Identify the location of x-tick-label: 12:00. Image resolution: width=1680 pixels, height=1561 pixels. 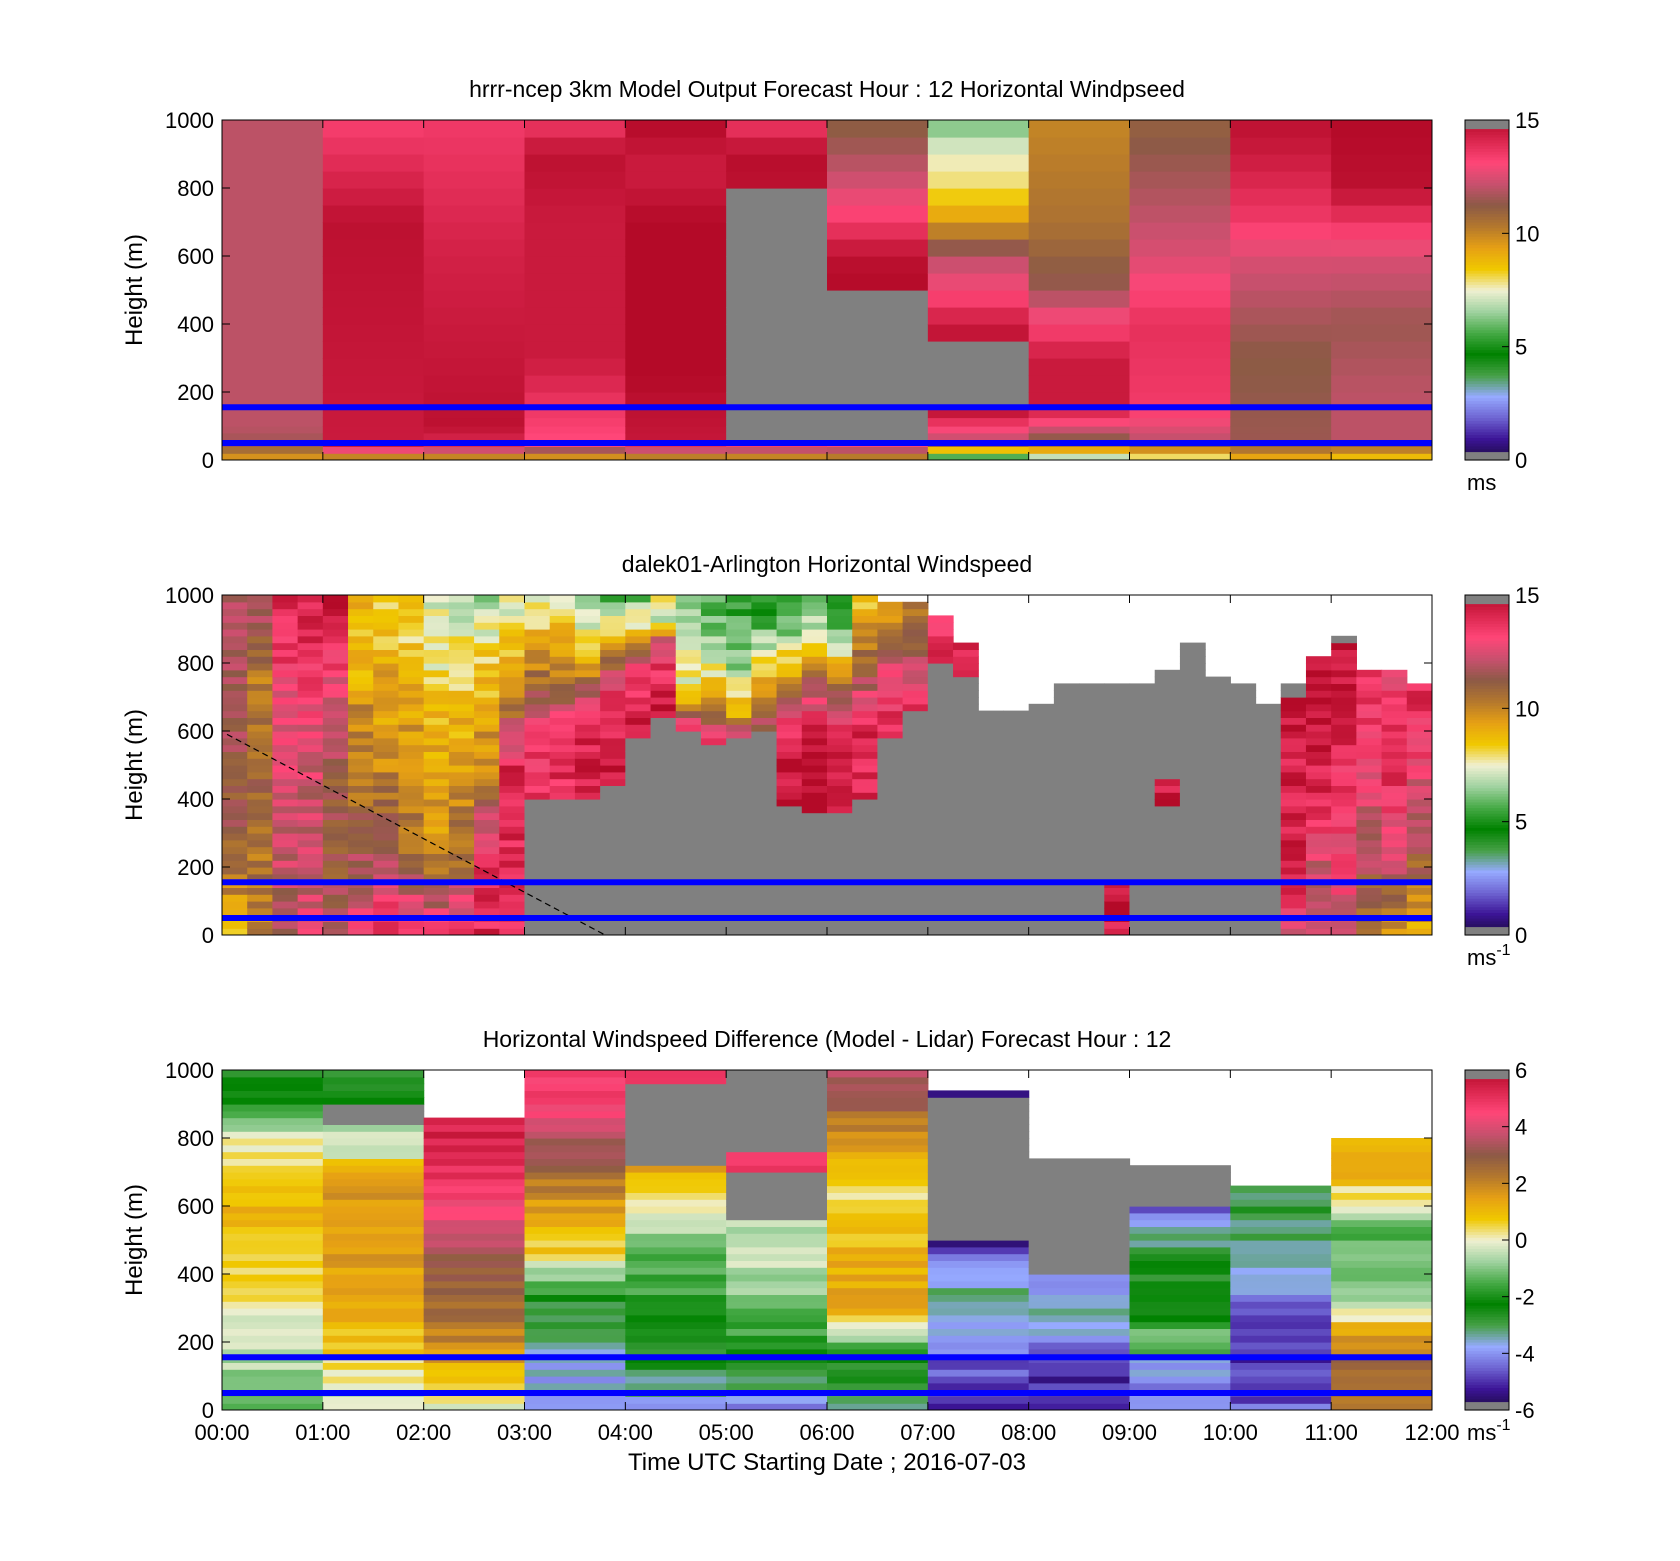
(1431, 1432).